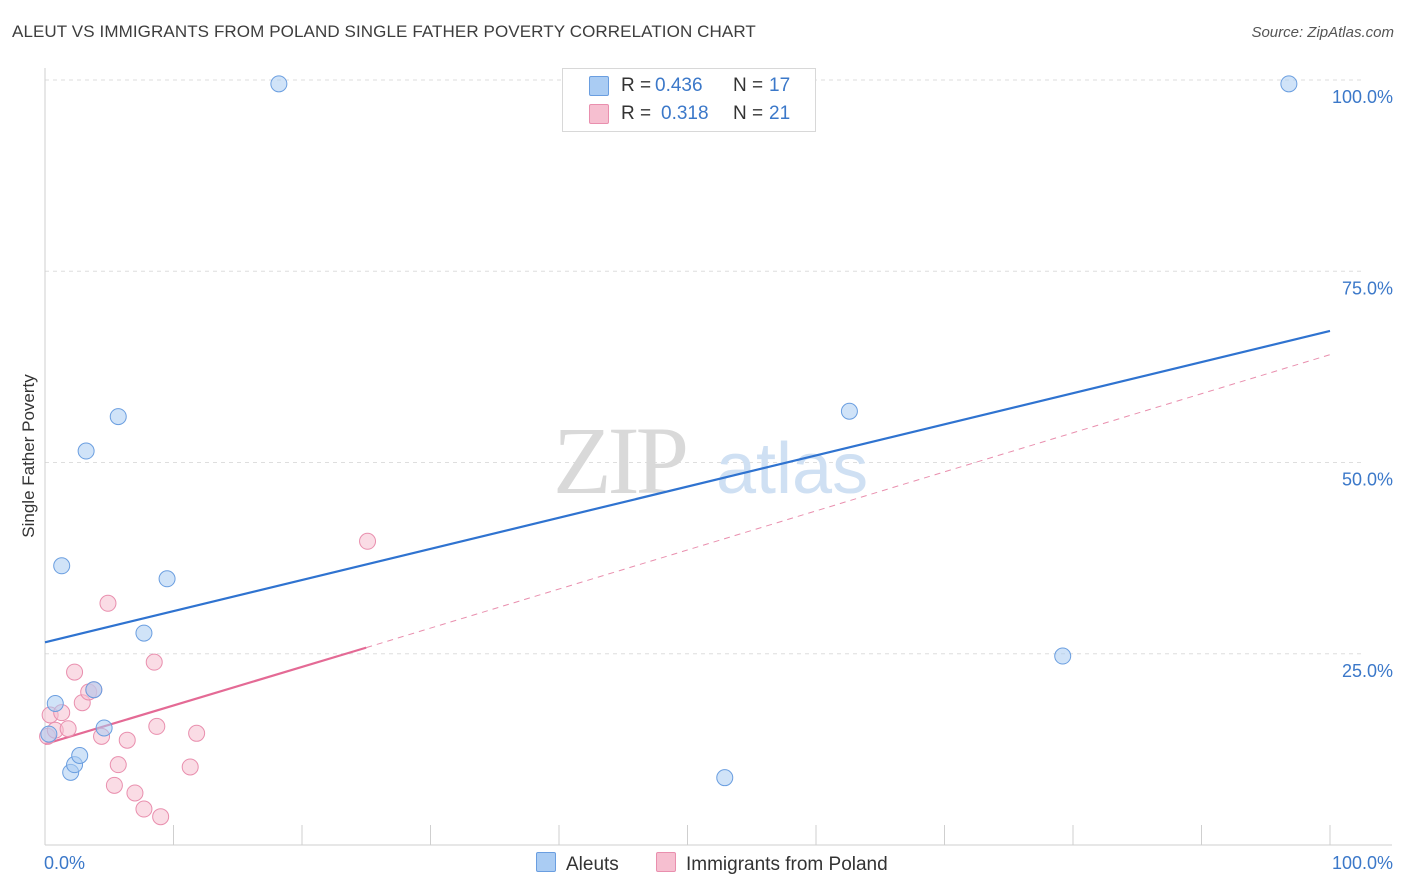  What do you see at coordinates (710, 460) in the screenshot?
I see `watermark: ZIP atlas` at bounding box center [710, 460].